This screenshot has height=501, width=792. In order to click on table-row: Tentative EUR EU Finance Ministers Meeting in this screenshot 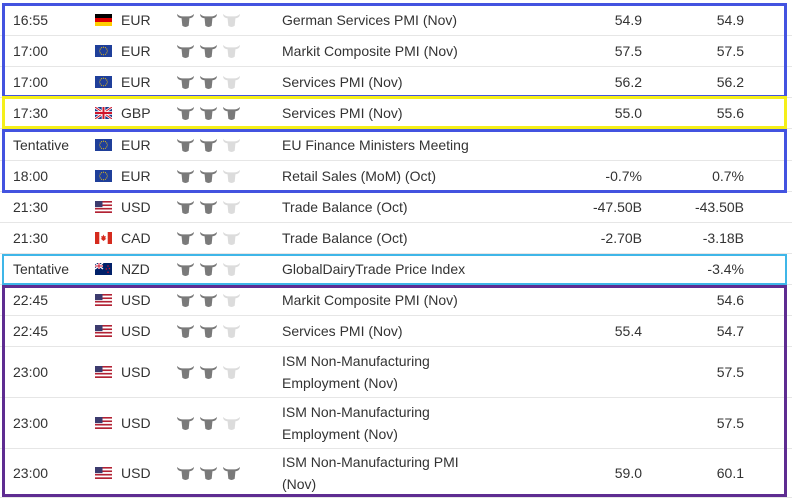, I will do `click(396, 145)`.